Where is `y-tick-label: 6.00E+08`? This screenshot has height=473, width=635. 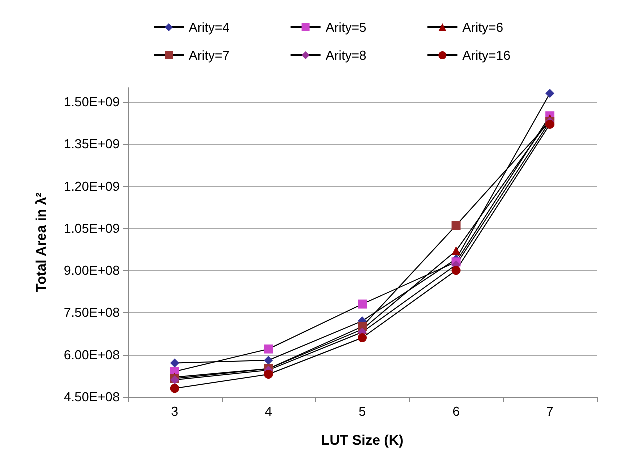
y-tick-label: 6.00E+08 is located at coordinates (92, 354).